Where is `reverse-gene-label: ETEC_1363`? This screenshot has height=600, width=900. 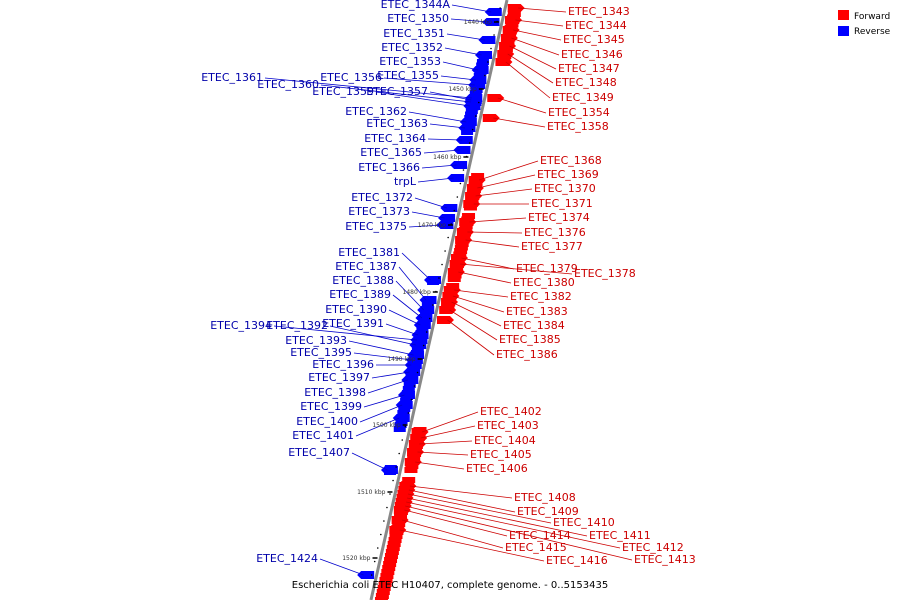
reverse-gene-label: ETEC_1363 is located at coordinates (397, 123).